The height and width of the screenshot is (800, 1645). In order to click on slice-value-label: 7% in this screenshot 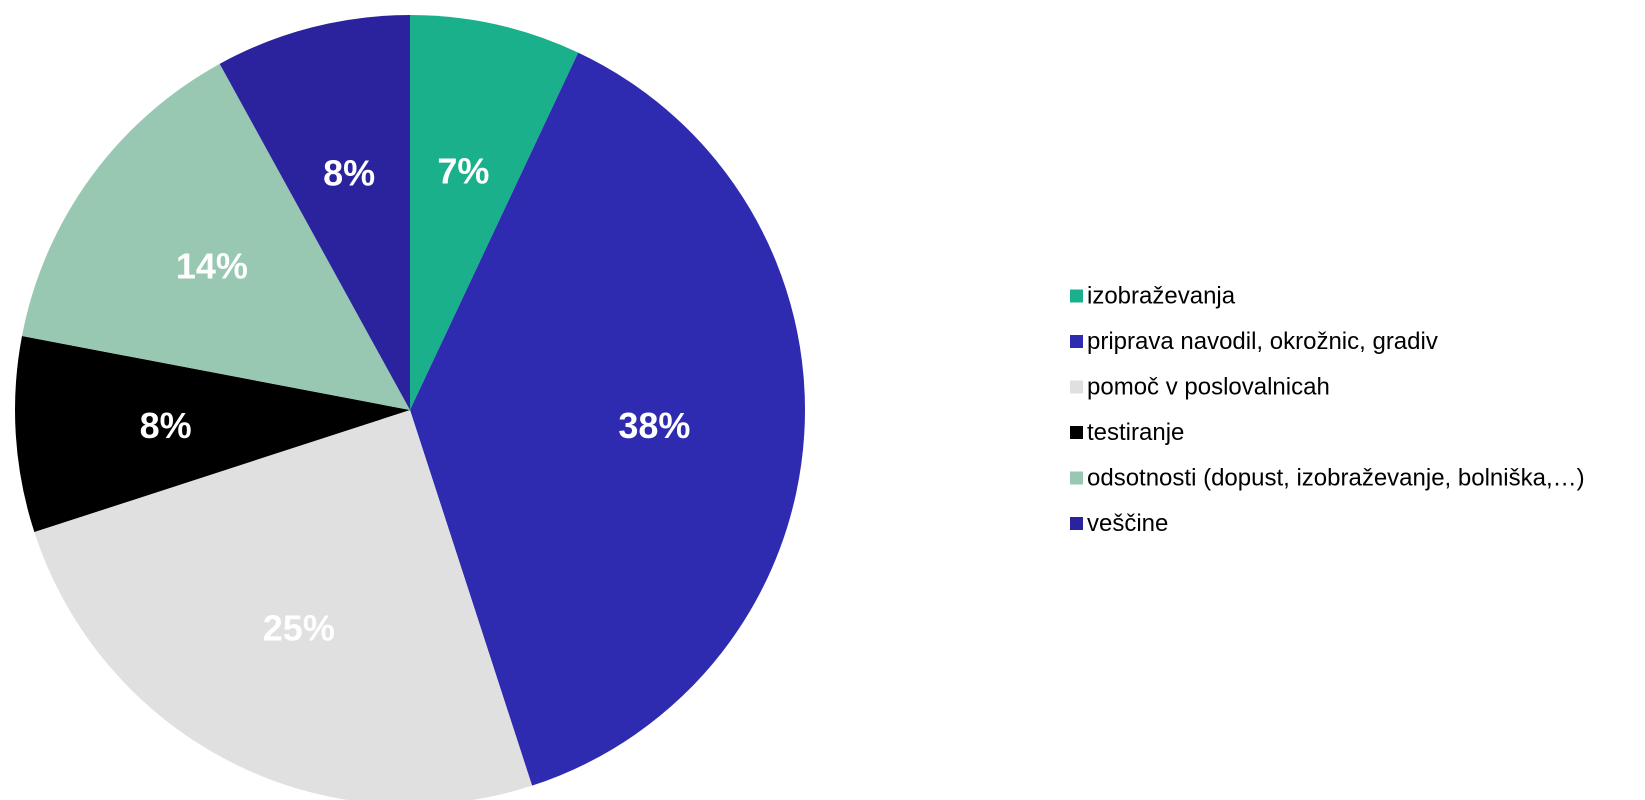, I will do `click(463, 170)`.